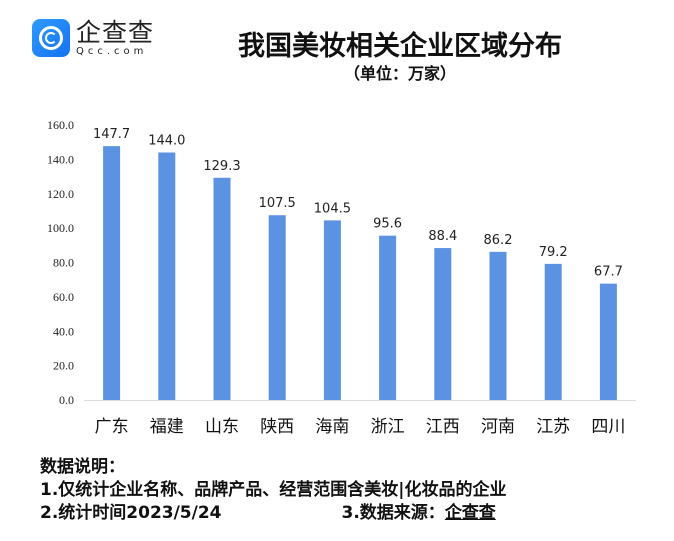 Image resolution: width=674 pixels, height=541 pixels. I want to click on notes-line3-prefix: 3.数据来源：, so click(393, 513).